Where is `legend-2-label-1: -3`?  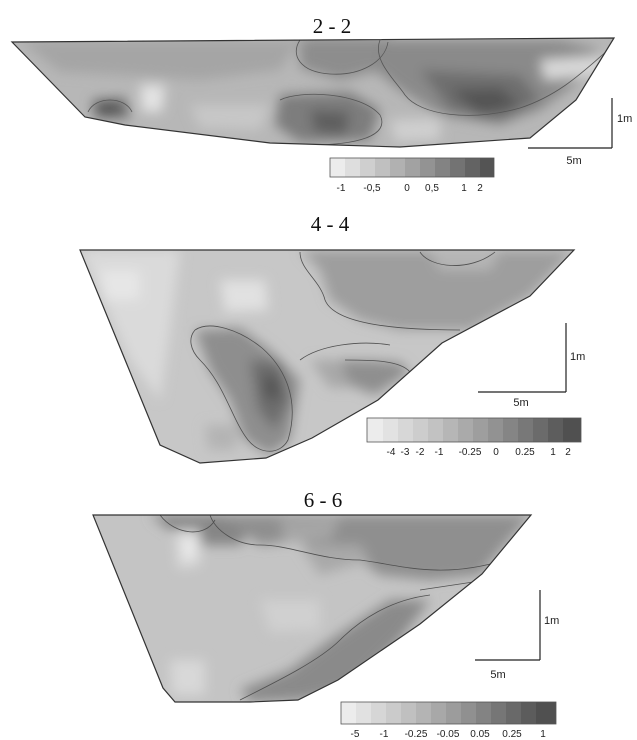
legend-2-label-1: -3 is located at coordinates (405, 452).